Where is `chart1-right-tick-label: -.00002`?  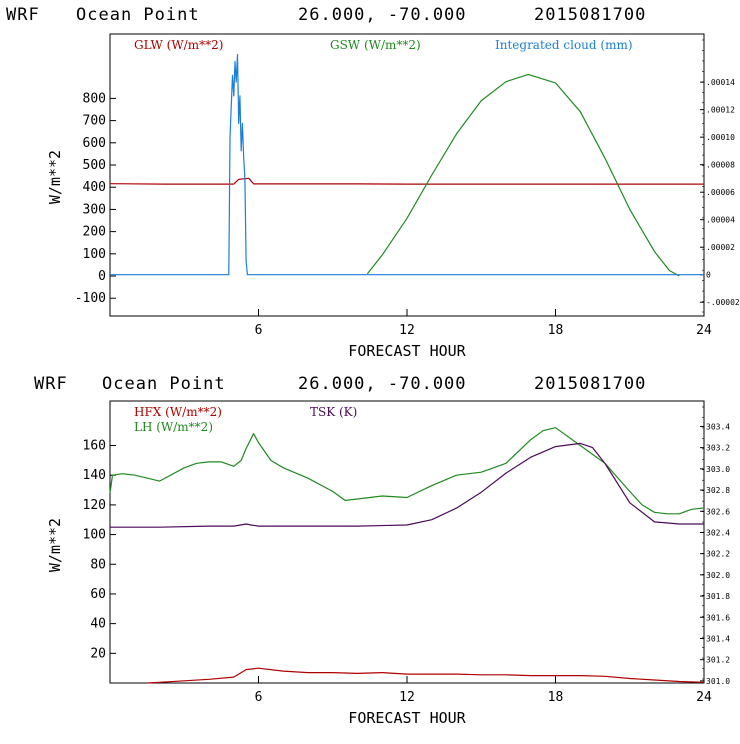
chart1-right-tick-label: -.00002 is located at coordinates (723, 302).